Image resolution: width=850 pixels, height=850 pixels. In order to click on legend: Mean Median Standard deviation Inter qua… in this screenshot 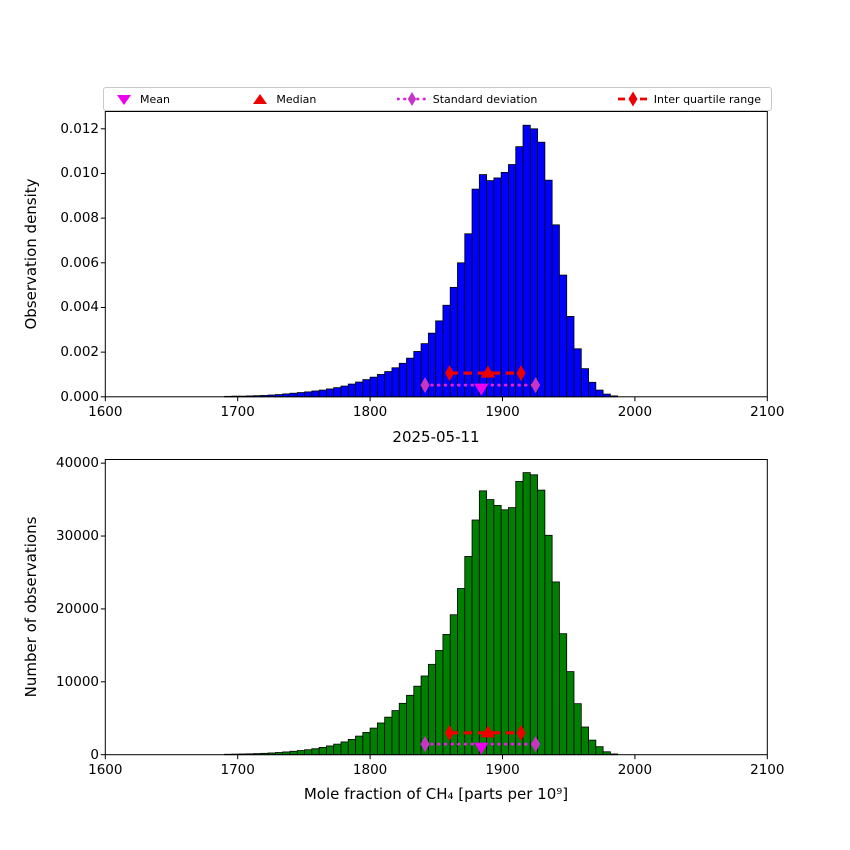, I will do `click(437, 99)`.